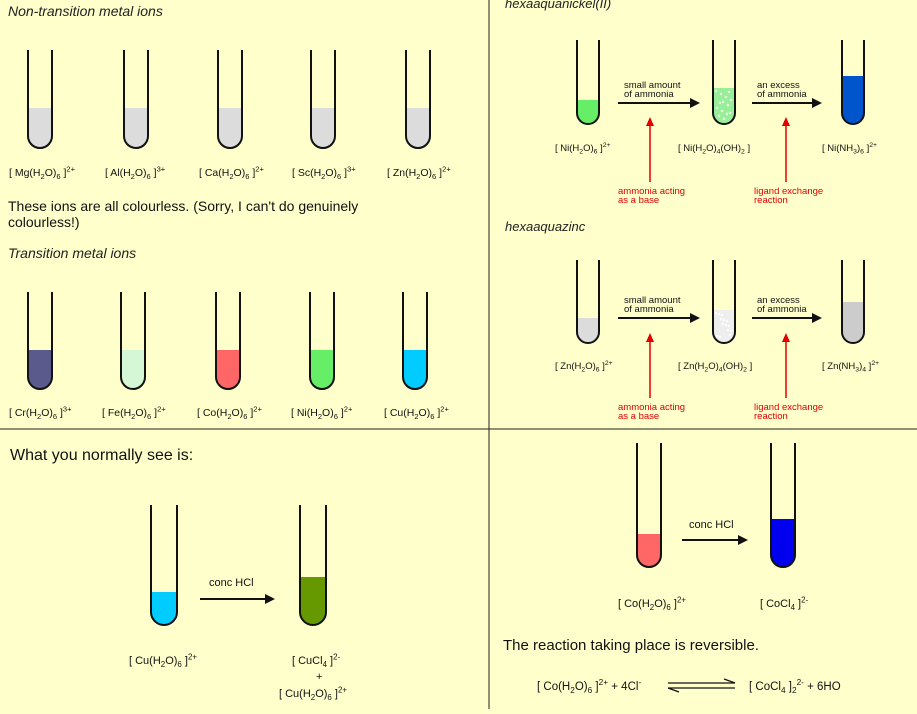 This screenshot has height=714, width=917. What do you see at coordinates (588, 112) in the screenshot?
I see `nickel-tube-0-liquid` at bounding box center [588, 112].